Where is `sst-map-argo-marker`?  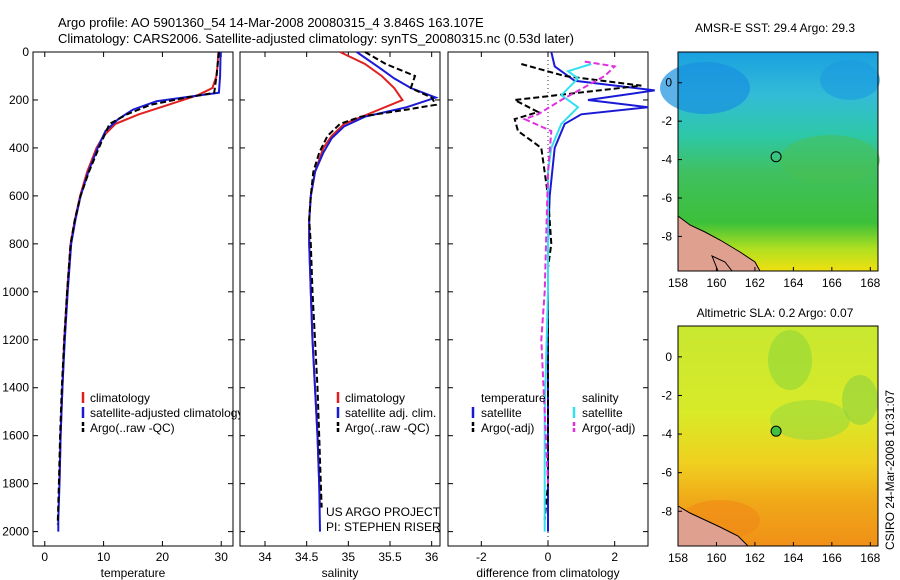 sst-map-argo-marker is located at coordinates (776, 157).